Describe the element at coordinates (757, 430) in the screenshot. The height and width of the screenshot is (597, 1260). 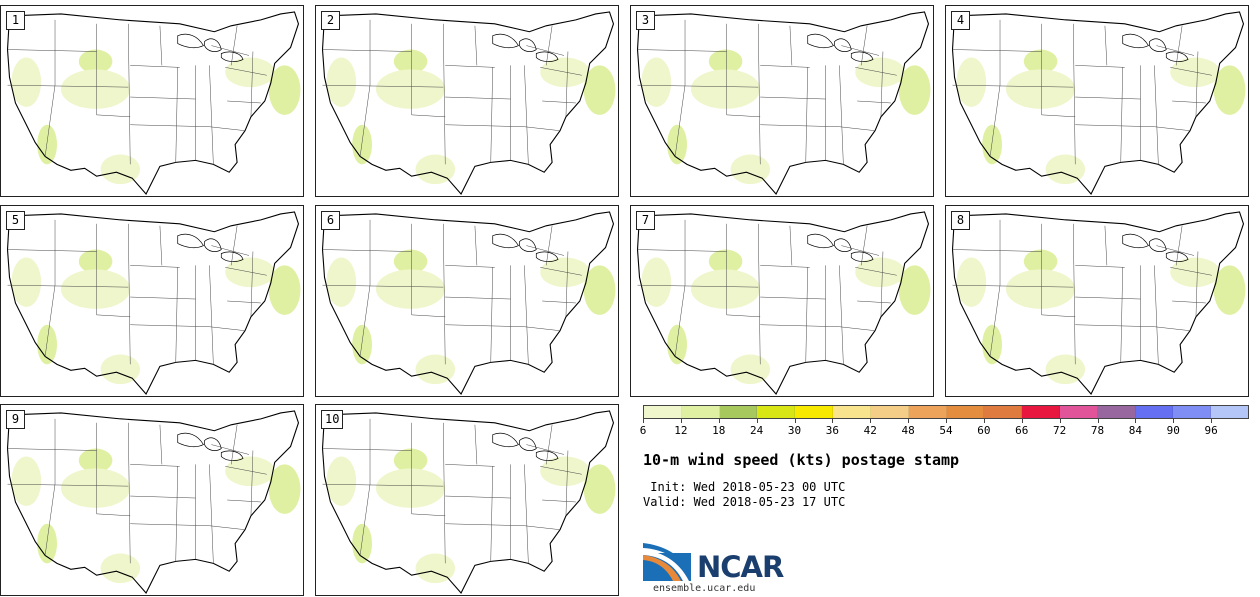
I see `colorbar-tick-label: 24` at that location.